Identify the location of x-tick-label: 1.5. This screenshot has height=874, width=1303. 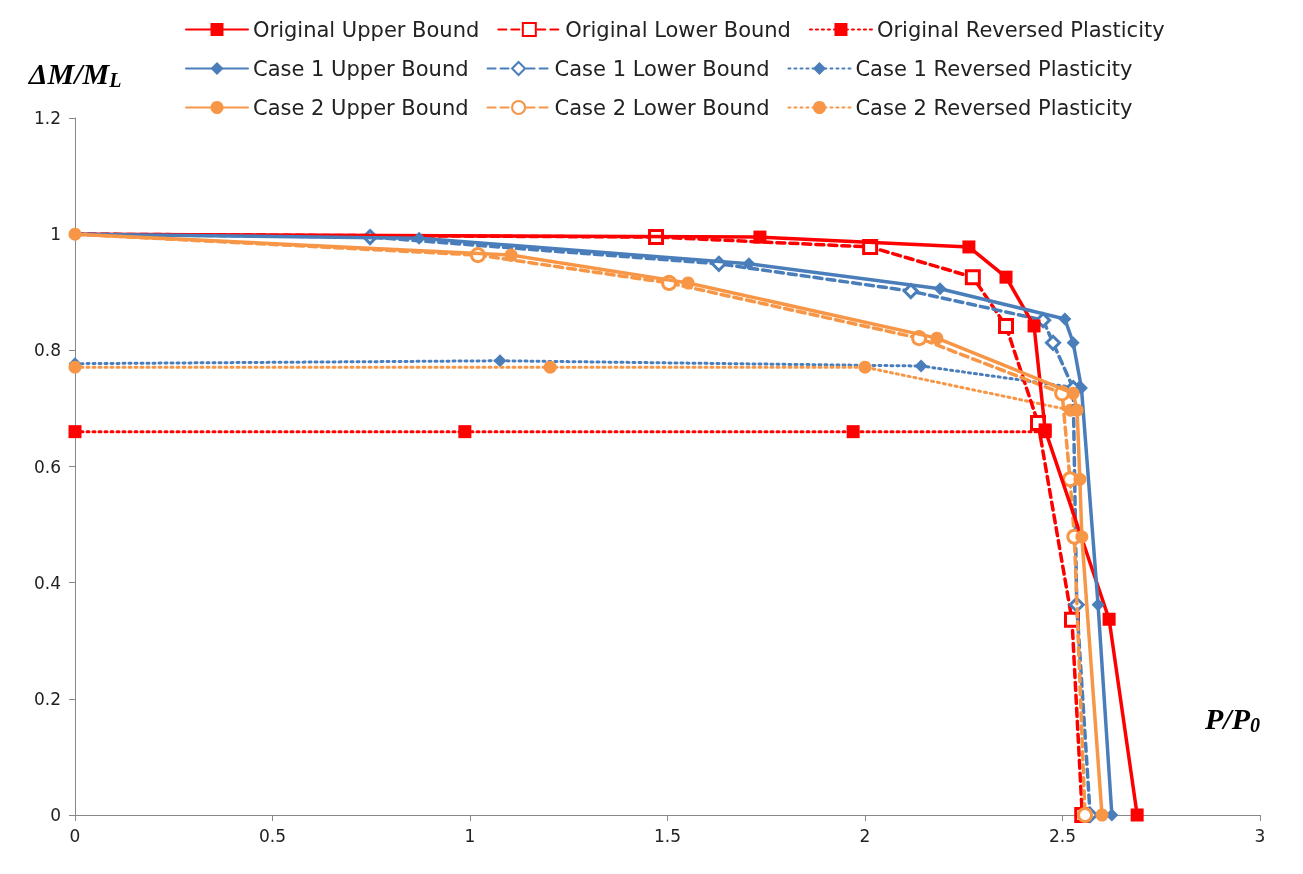
(667, 835).